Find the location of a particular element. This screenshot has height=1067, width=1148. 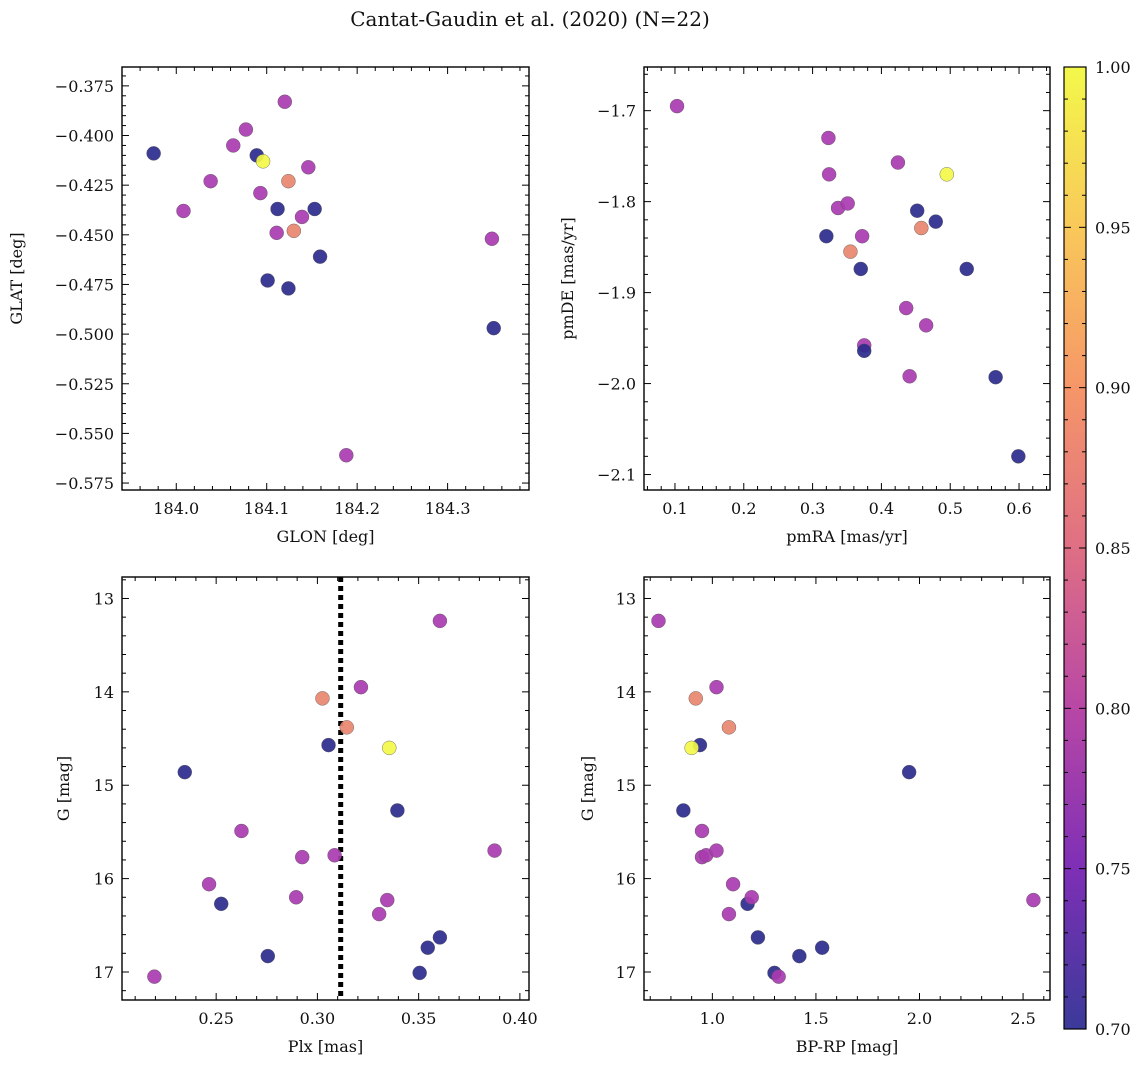

x-tick-label: 184.2 is located at coordinates (357, 508).